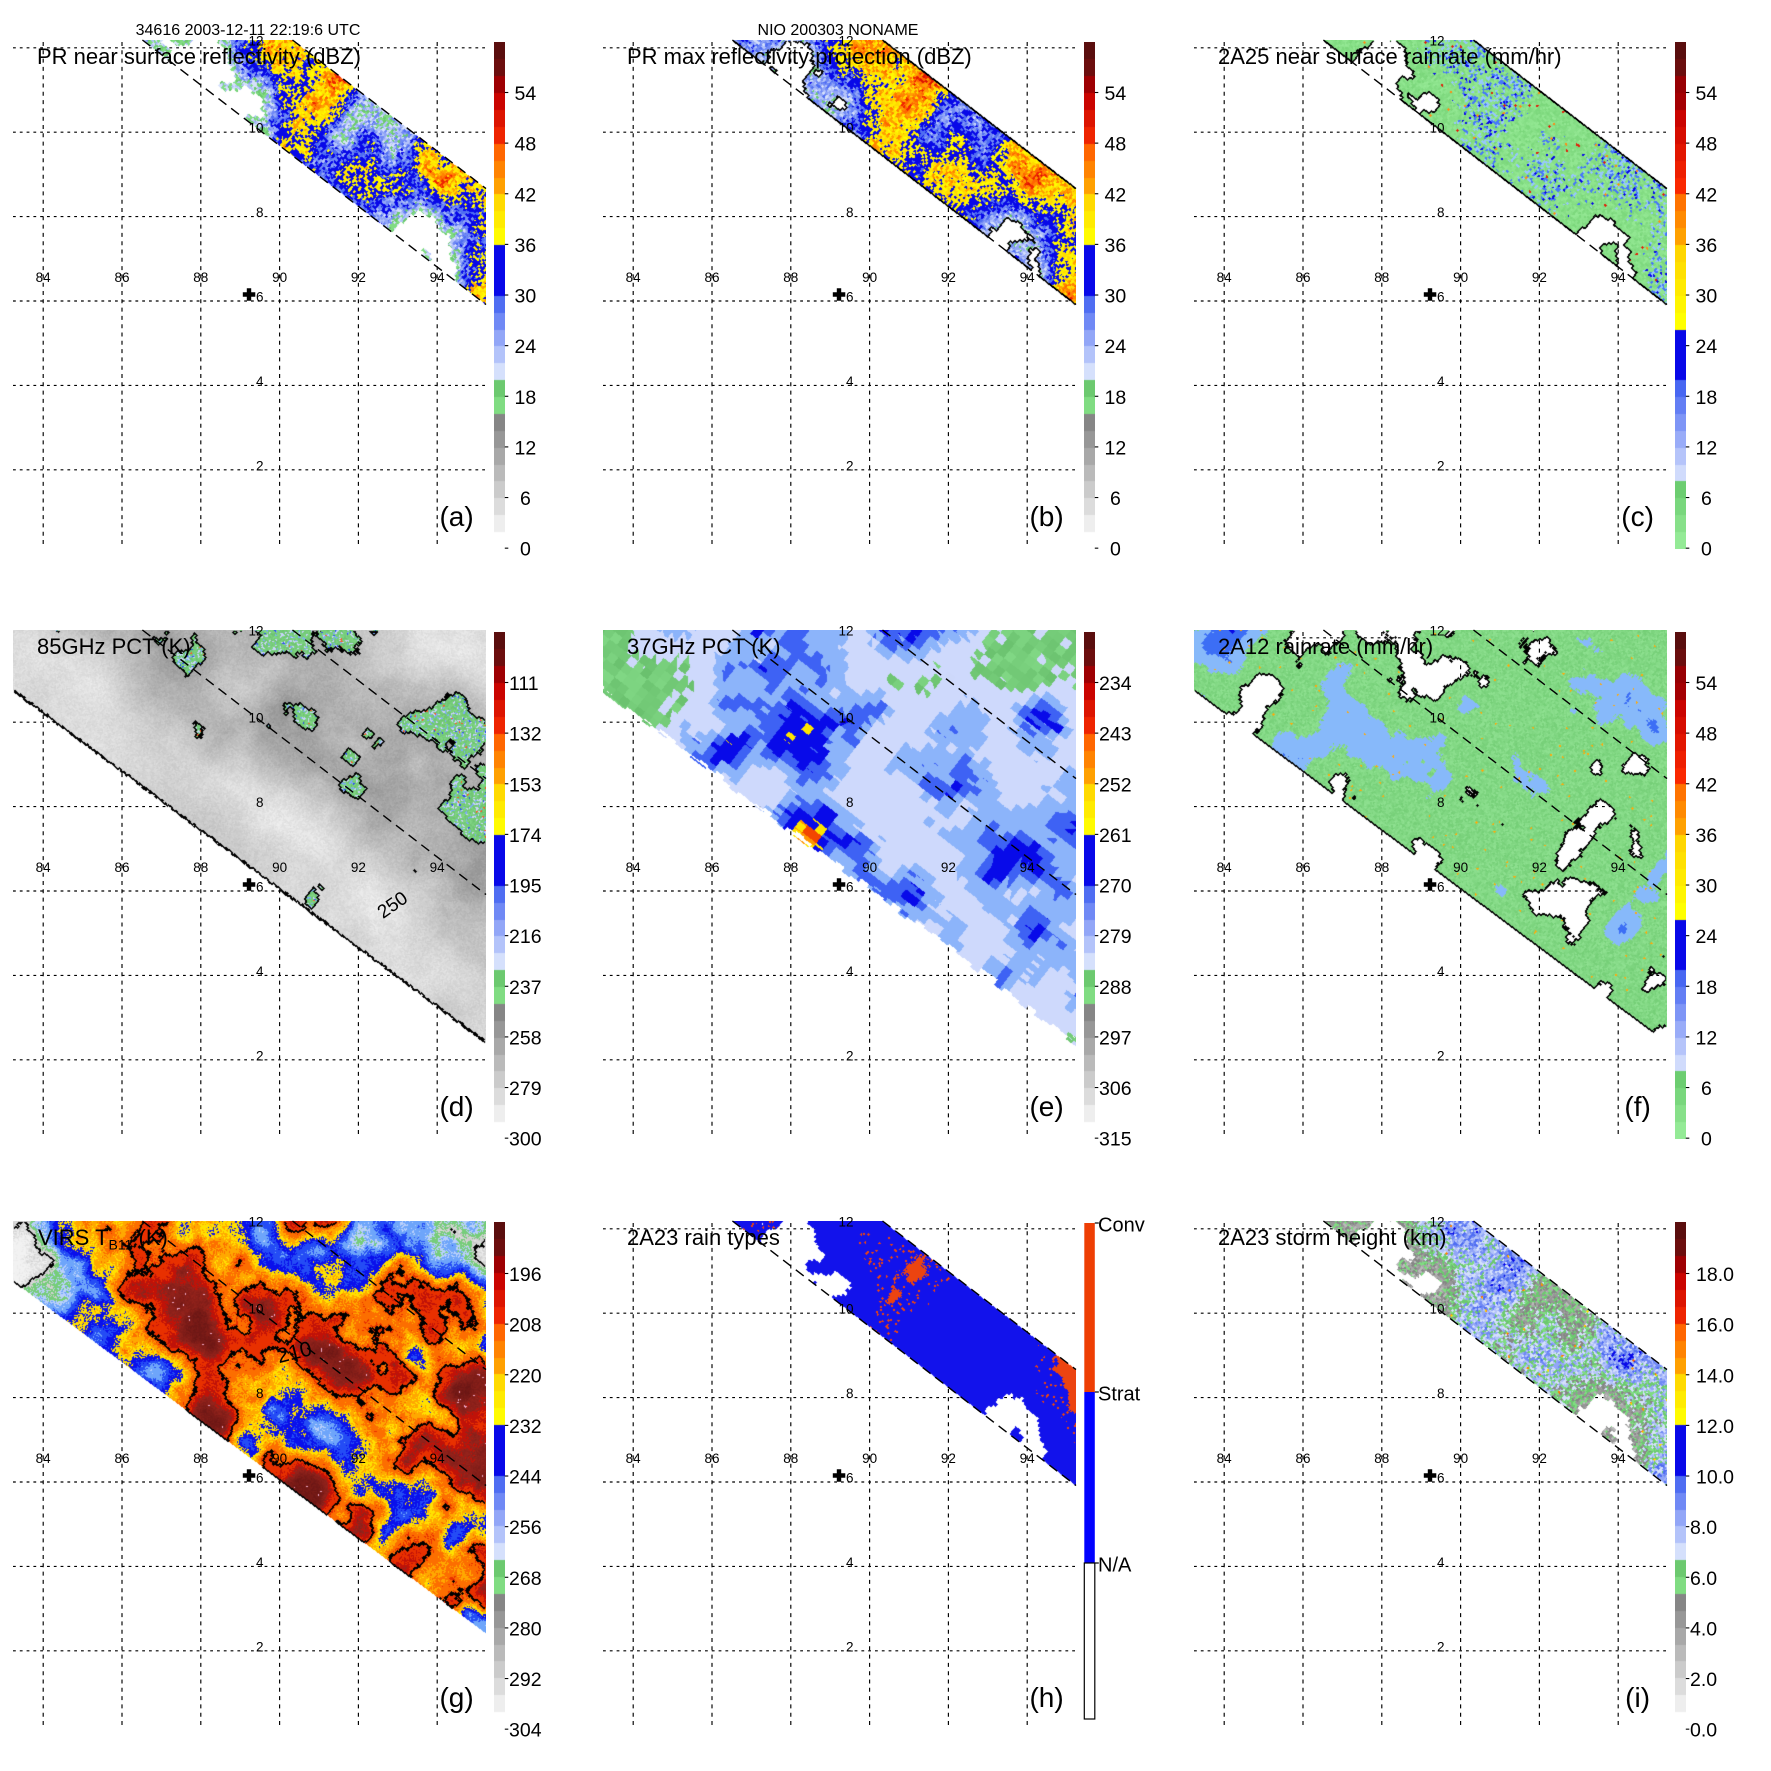 The height and width of the screenshot is (1771, 1771). Describe the element at coordinates (1115, 684) in the screenshot. I see `svg-text: 234` at that location.